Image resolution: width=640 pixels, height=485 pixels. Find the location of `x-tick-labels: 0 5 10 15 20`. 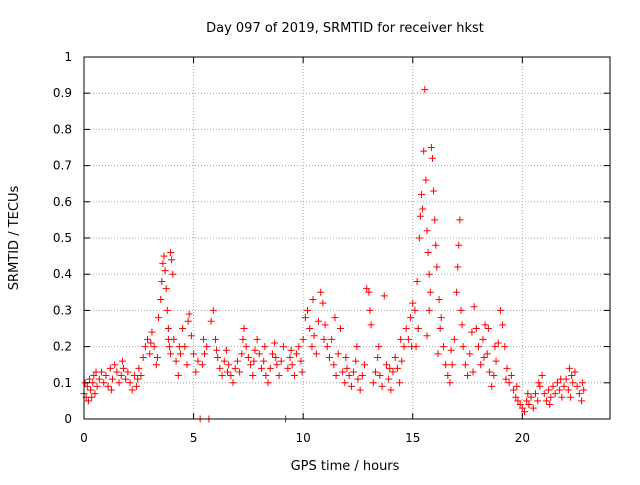

x-tick-labels: 0 5 10 15 20 is located at coordinates (305, 438).